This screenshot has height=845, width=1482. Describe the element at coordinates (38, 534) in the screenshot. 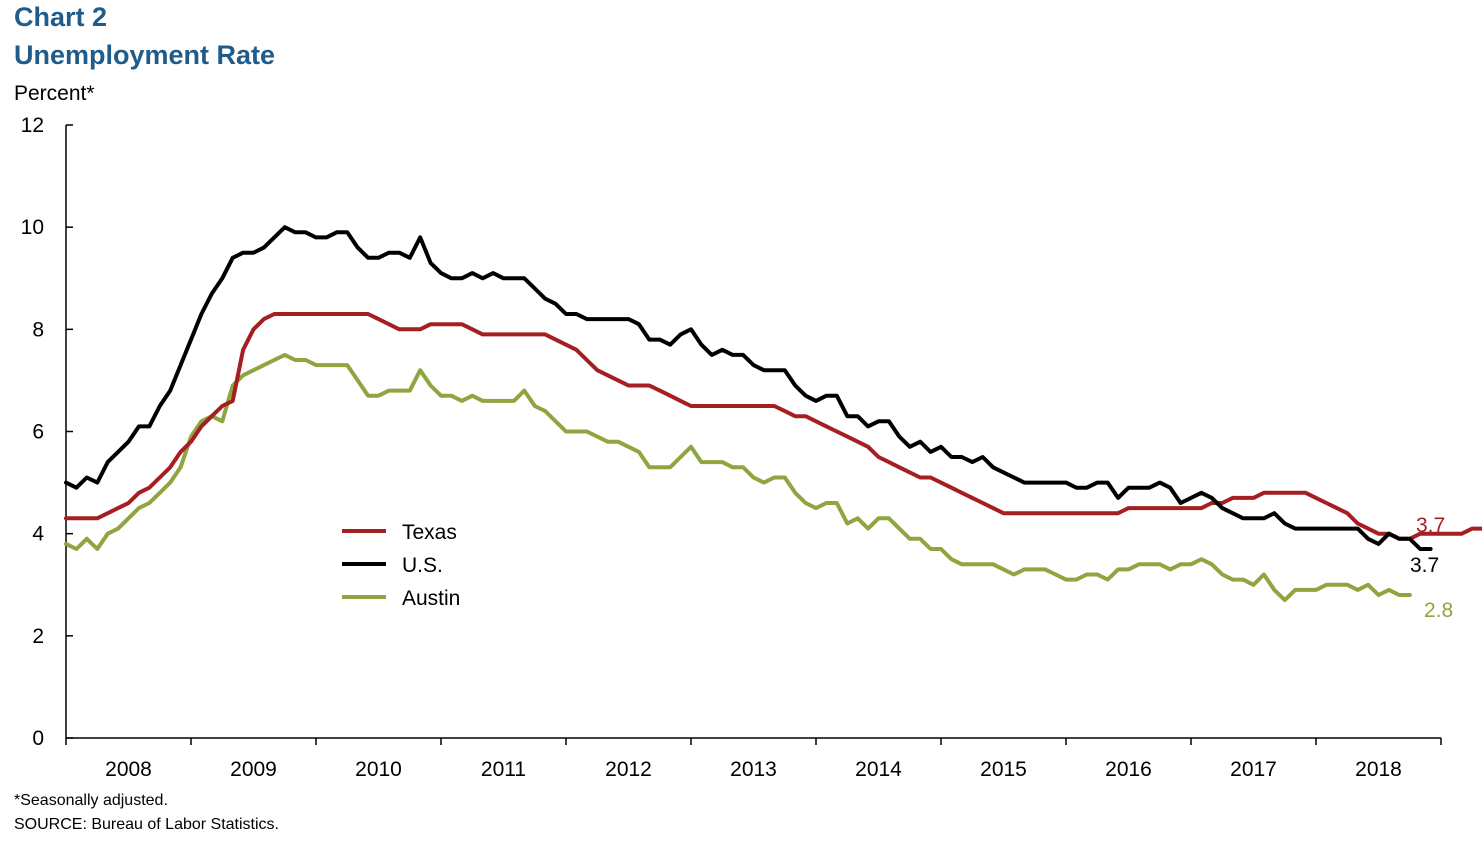

I see `y-tick-label: 4` at that location.